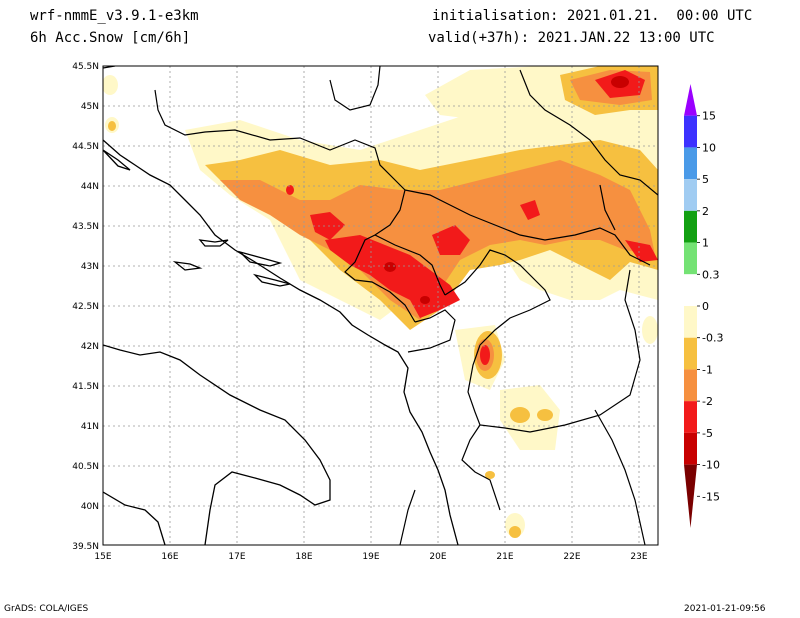 This screenshot has width=800, height=618. I want to click on colorbar-label: -1, so click(707, 369).